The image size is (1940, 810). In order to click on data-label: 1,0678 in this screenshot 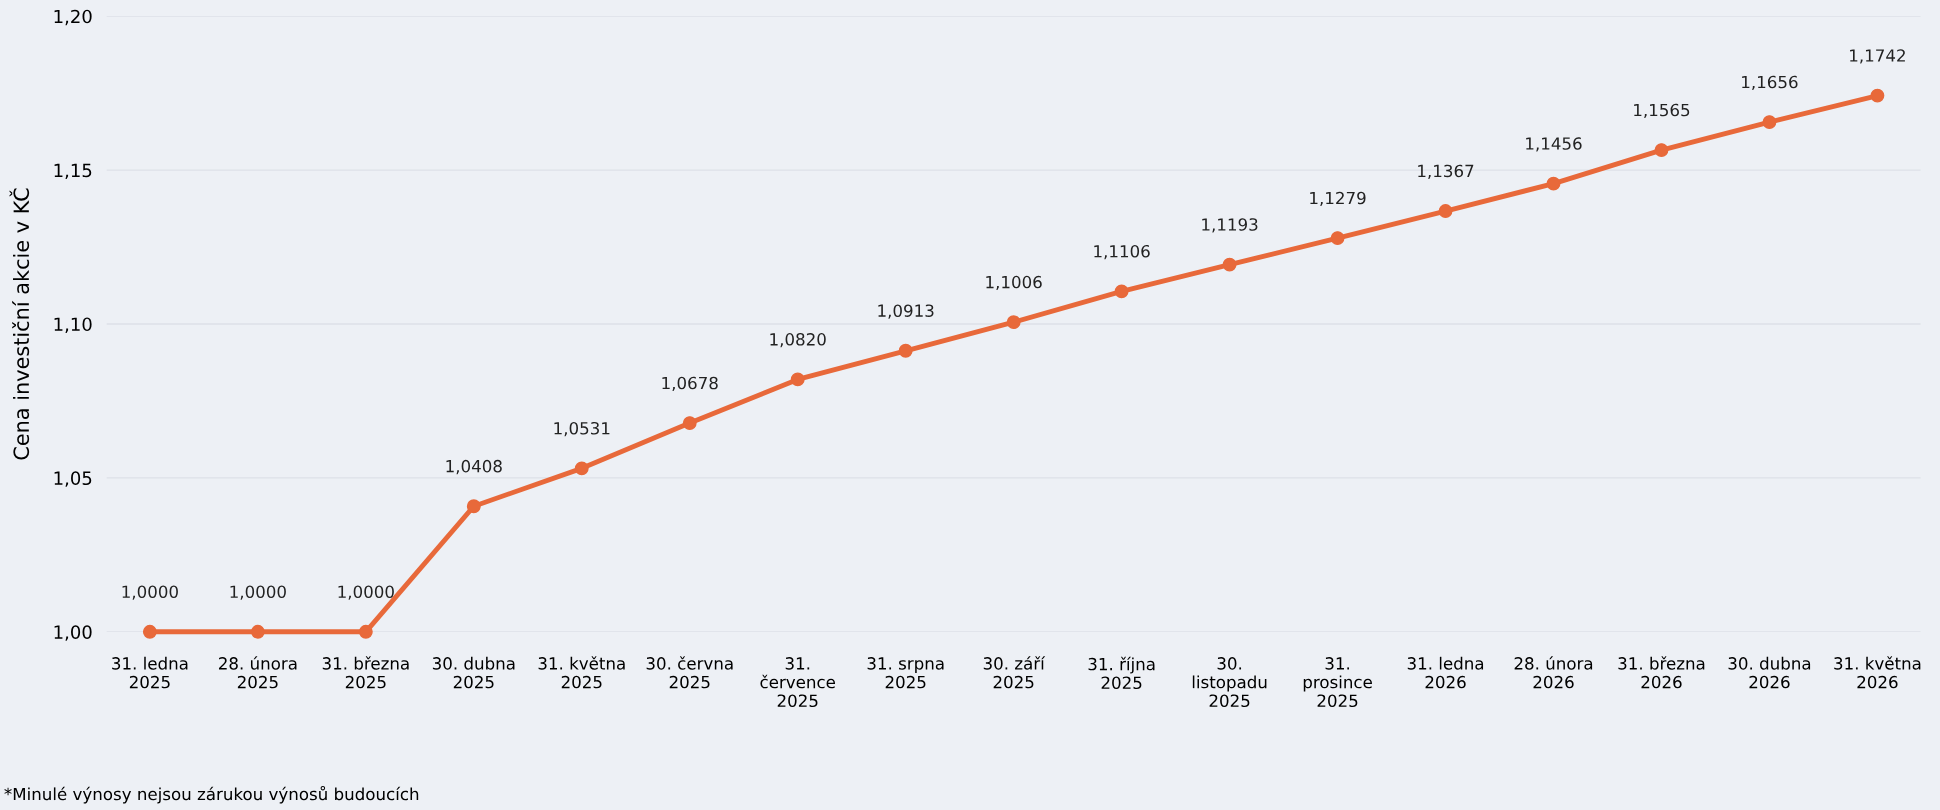, I will do `click(690, 384)`.